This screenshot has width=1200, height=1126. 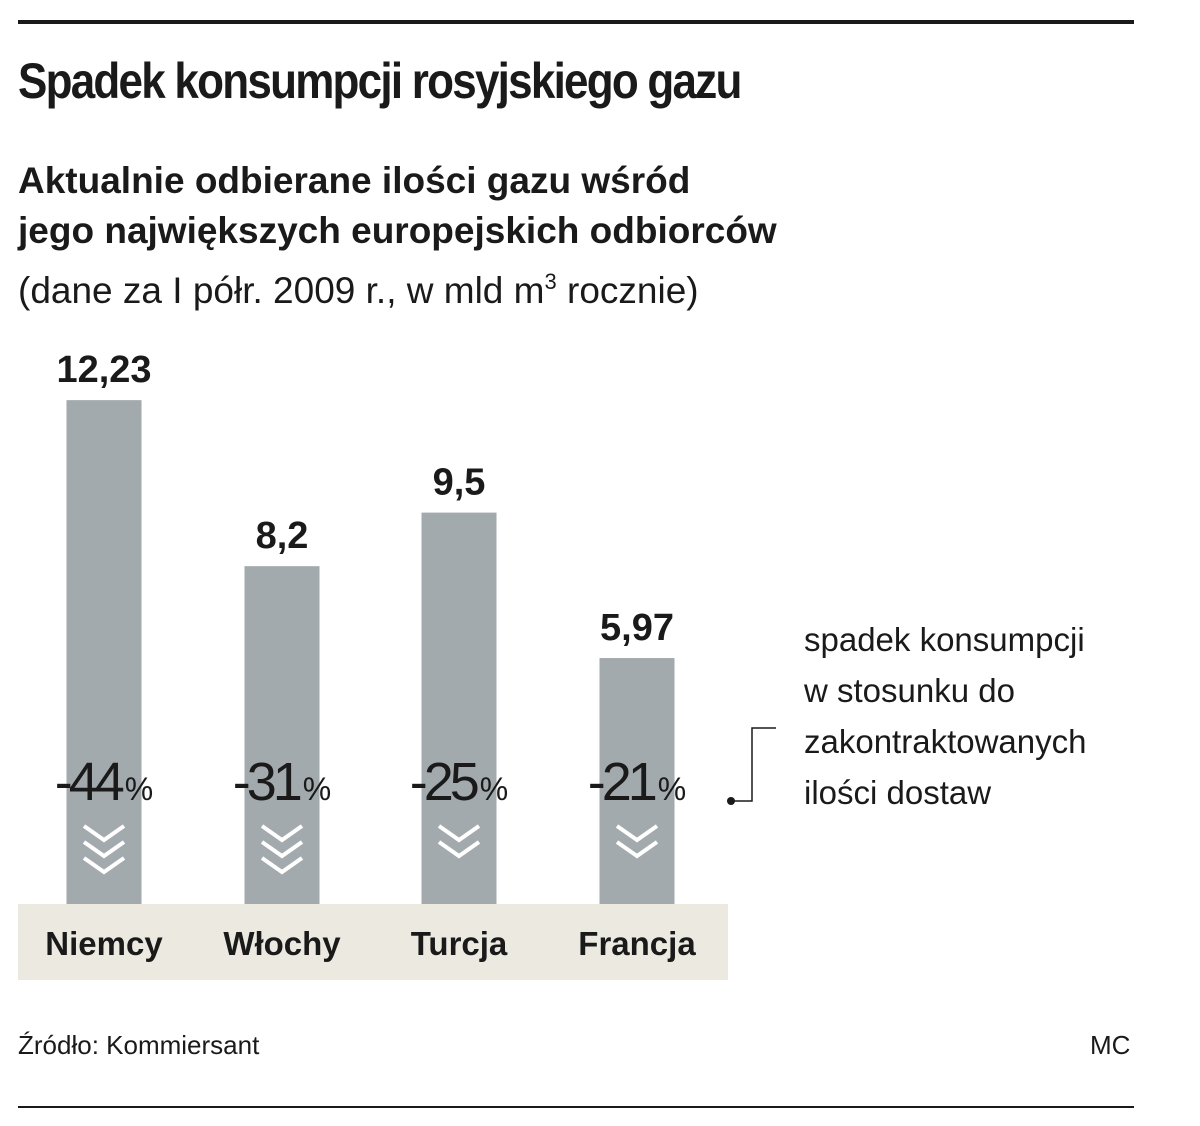 I want to click on change-value-3: -21, so click(x=622, y=782).